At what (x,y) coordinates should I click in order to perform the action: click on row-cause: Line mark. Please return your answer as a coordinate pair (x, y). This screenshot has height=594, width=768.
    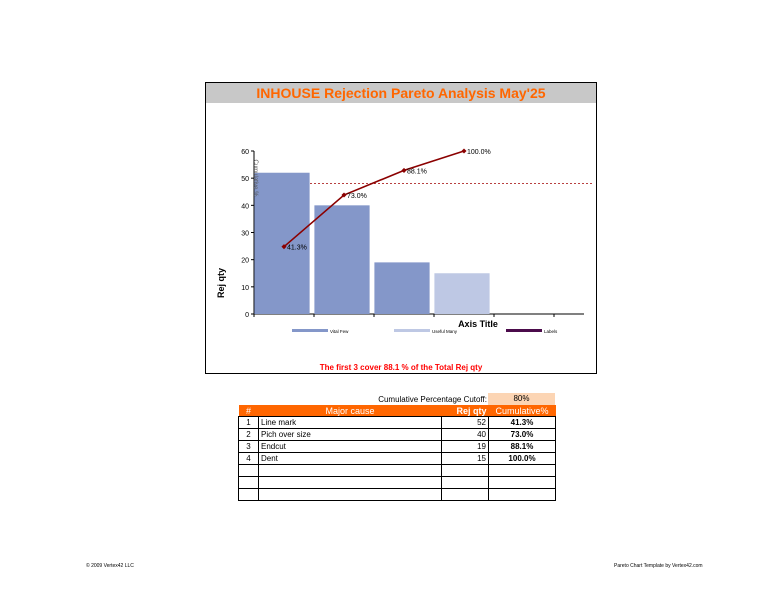
    Looking at the image, I should click on (350, 422).